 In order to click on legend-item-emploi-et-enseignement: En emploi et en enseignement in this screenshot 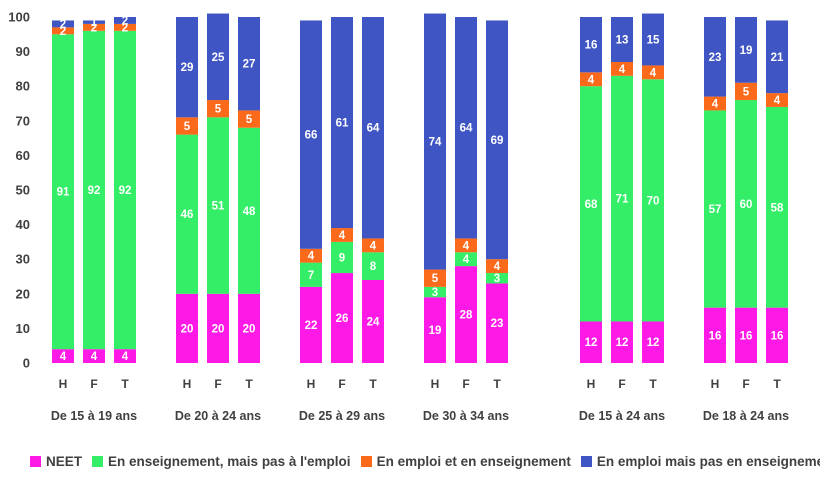, I will do `click(465, 461)`.